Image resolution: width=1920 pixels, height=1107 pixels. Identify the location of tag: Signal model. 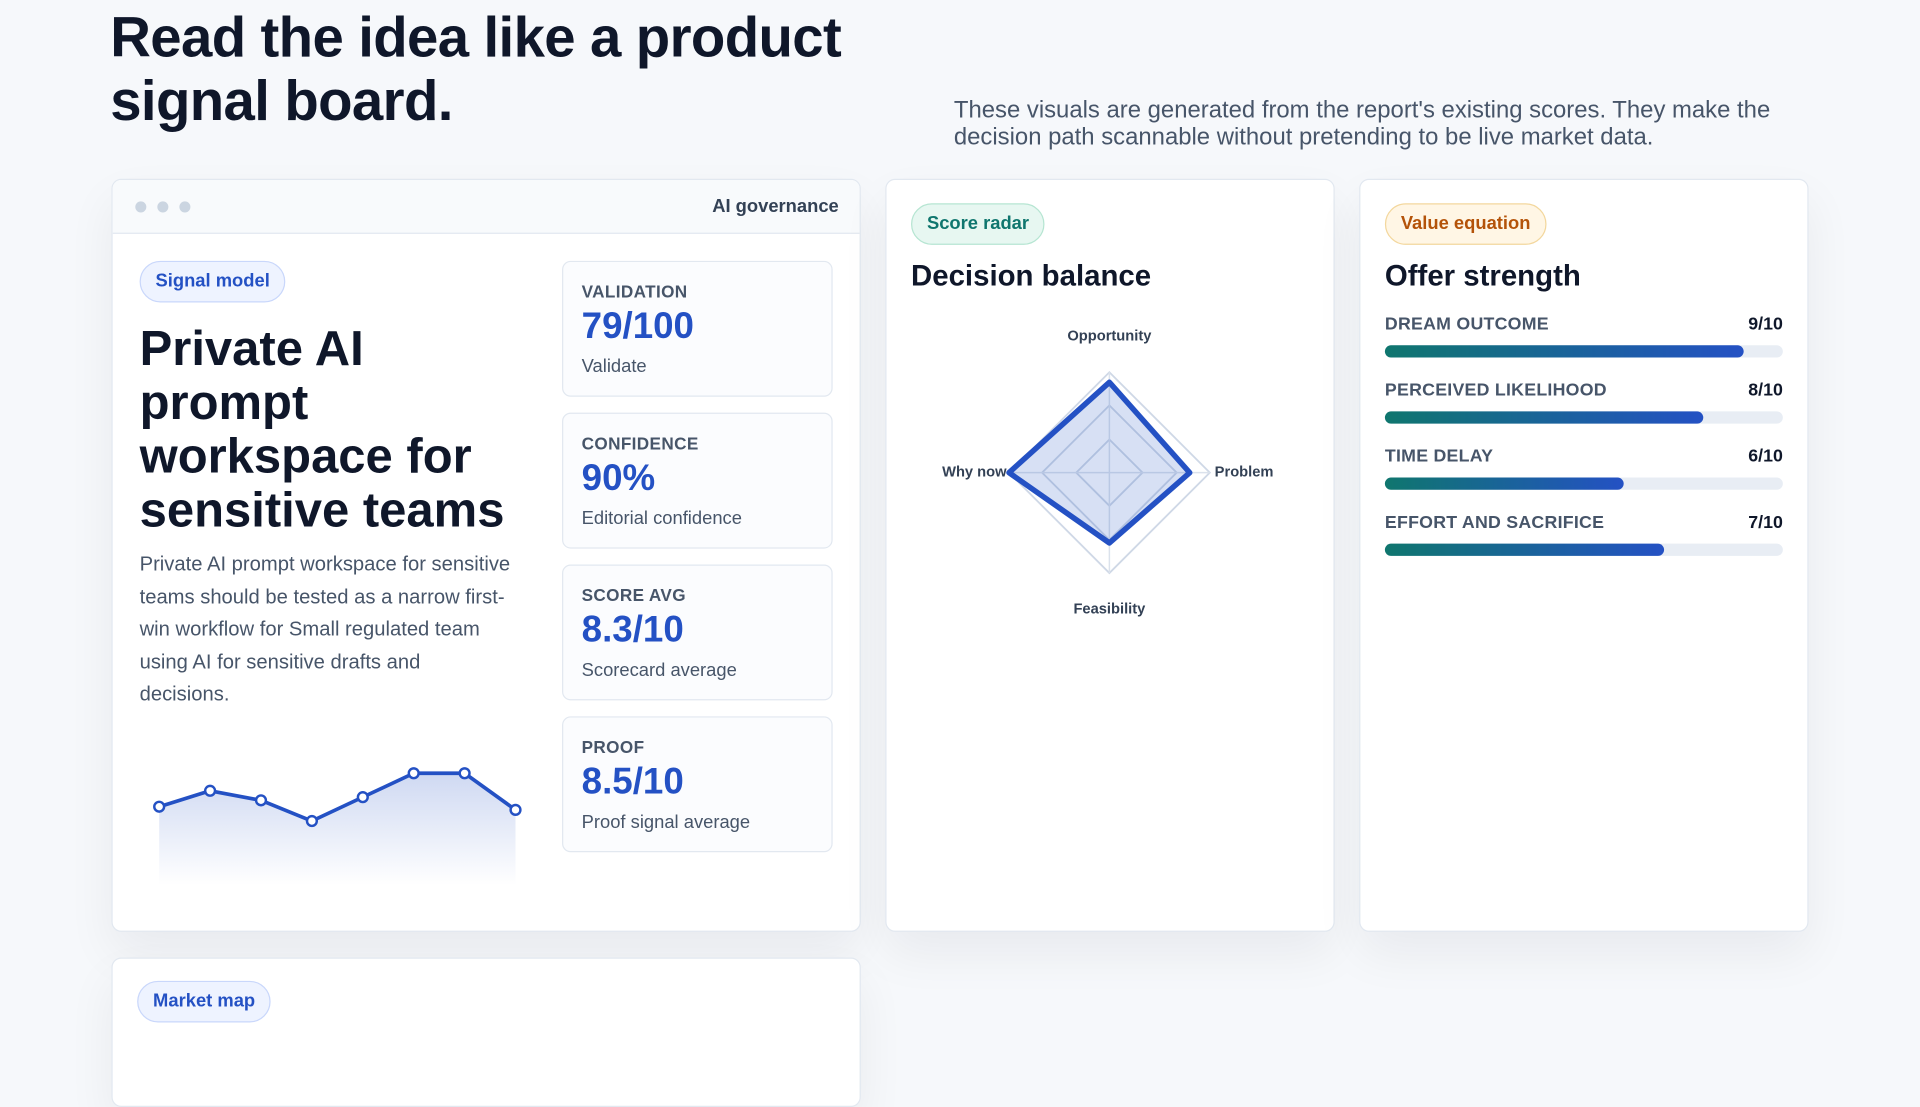
(212, 281).